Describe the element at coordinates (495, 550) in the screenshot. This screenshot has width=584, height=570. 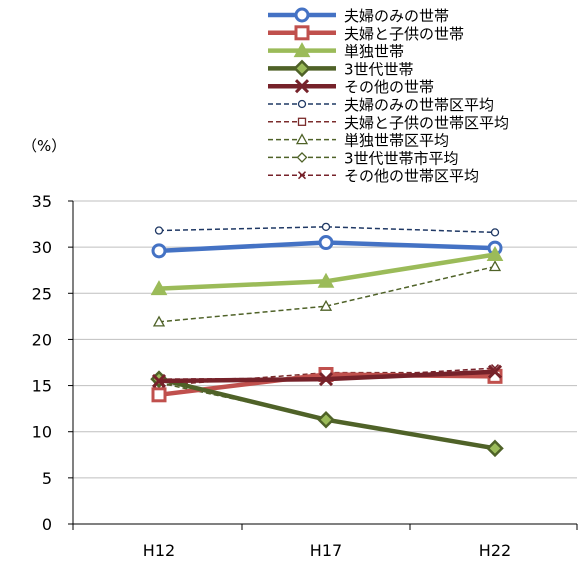
I see `x-tick-label: H22` at that location.